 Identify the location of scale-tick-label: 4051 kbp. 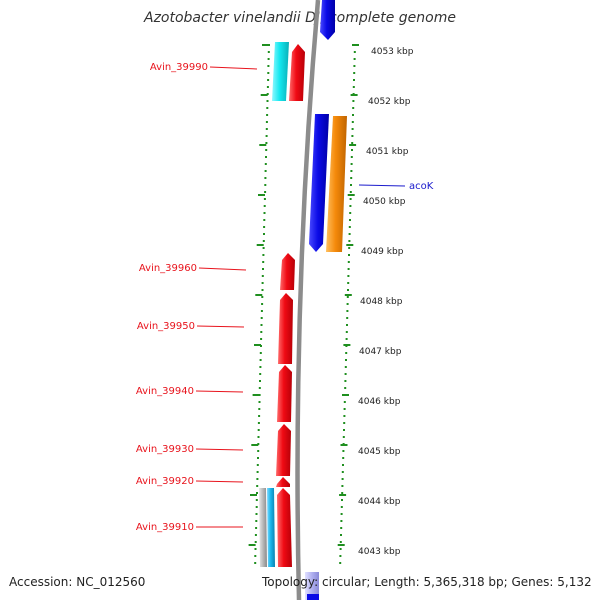
(387, 152).